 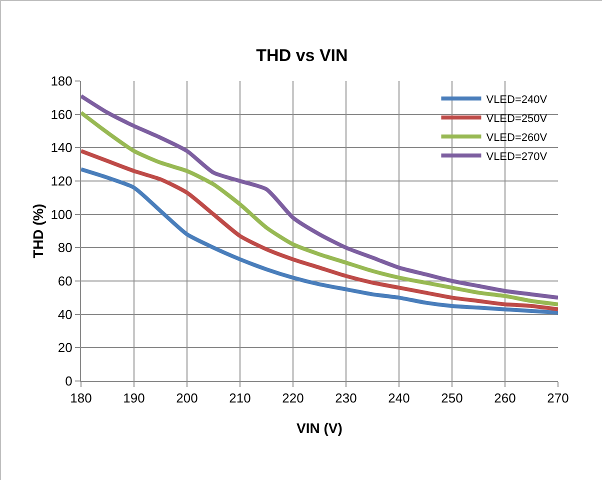 I want to click on x-axis-title: VIN (V), so click(x=319, y=428).